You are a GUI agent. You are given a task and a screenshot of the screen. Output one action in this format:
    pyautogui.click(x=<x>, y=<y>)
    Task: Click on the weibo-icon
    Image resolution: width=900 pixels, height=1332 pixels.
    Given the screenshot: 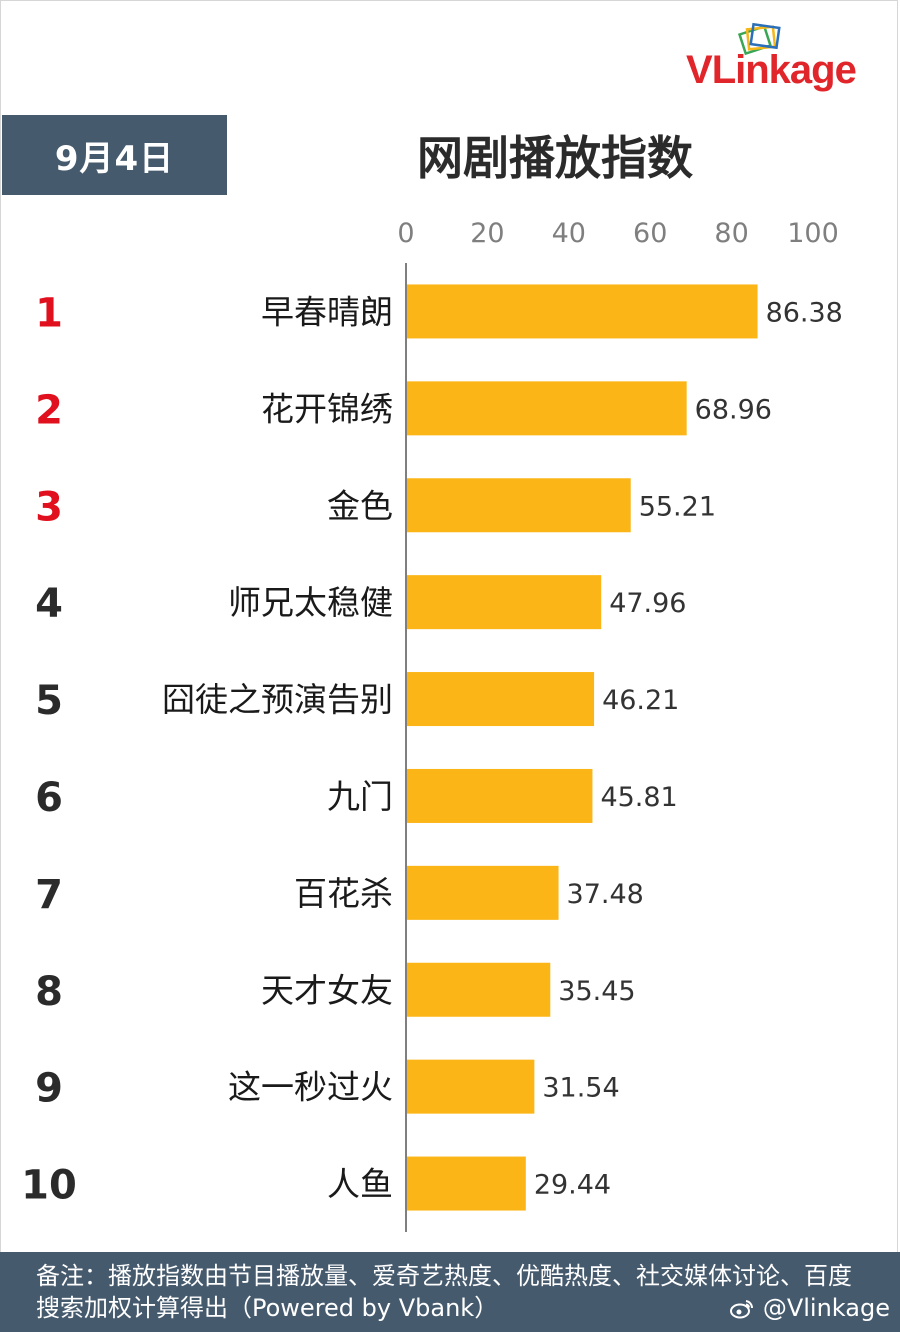 What is the action you would take?
    pyautogui.click(x=742, y=1309)
    